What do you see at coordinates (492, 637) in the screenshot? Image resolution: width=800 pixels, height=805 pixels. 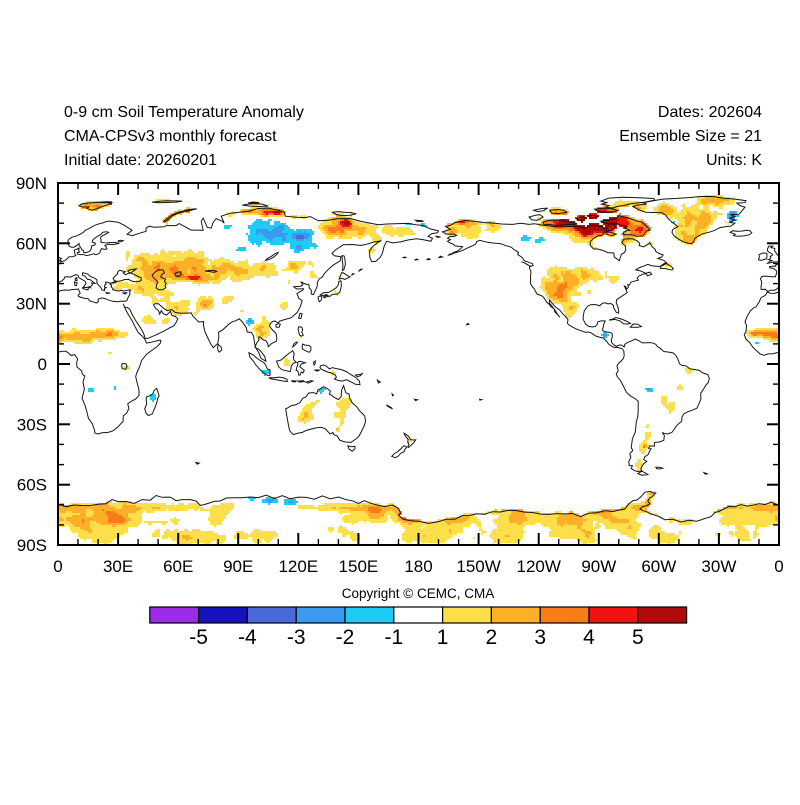 I see `svg-text: 2` at bounding box center [492, 637].